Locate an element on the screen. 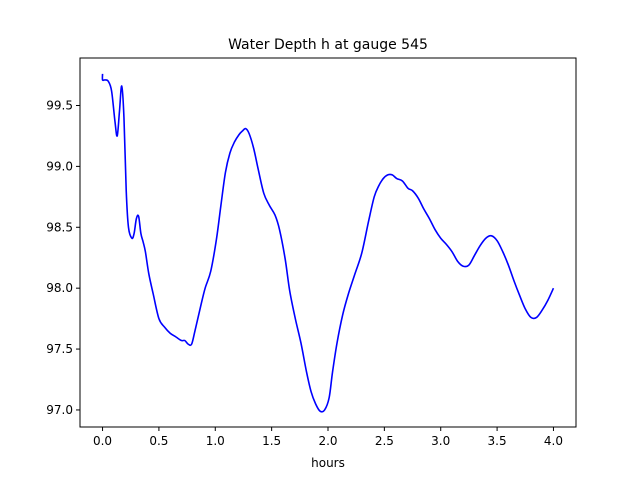  x-tick-label: 3.5 is located at coordinates (497, 441).